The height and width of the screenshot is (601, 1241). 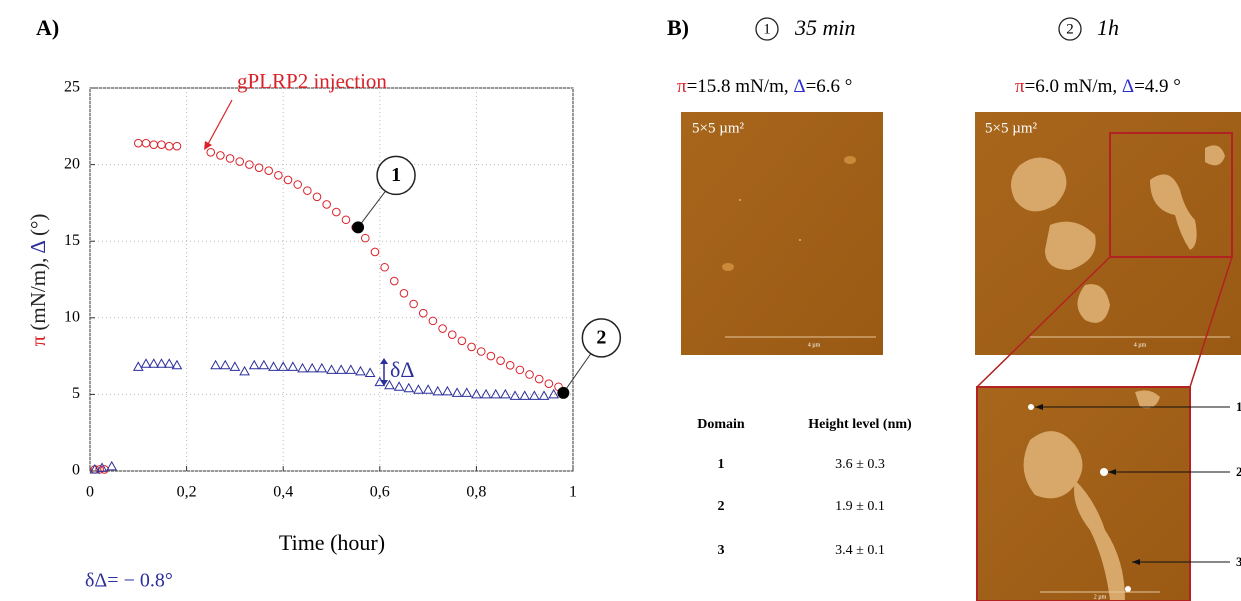 I want to click on column-time: 35 min, so click(x=825, y=27).